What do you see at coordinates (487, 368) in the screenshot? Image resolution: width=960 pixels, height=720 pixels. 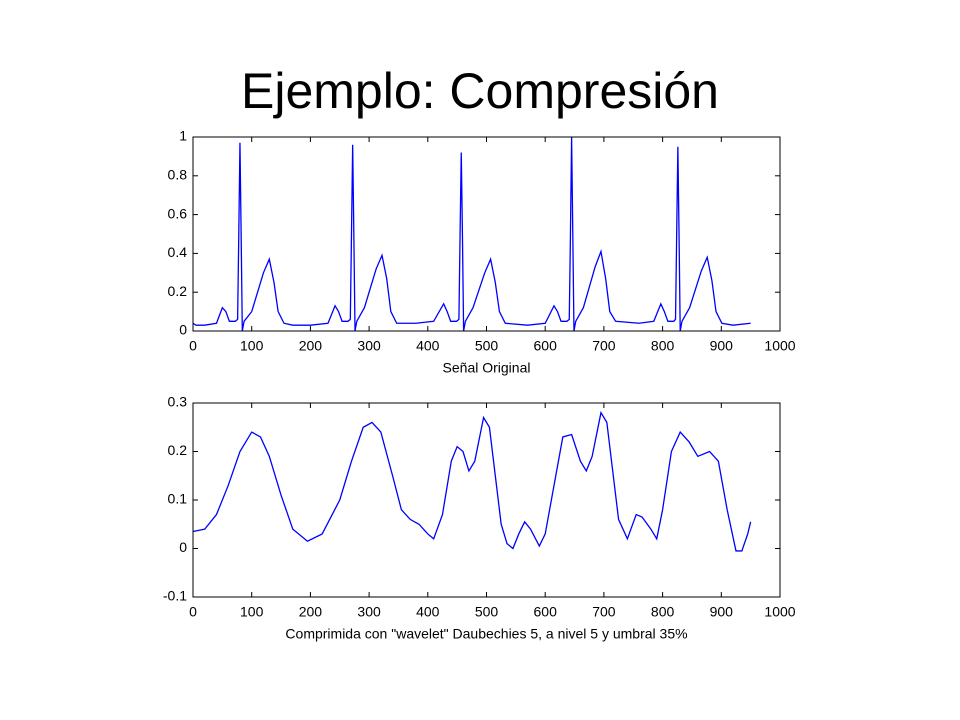 I see `x-axis-label: Señal Original` at bounding box center [487, 368].